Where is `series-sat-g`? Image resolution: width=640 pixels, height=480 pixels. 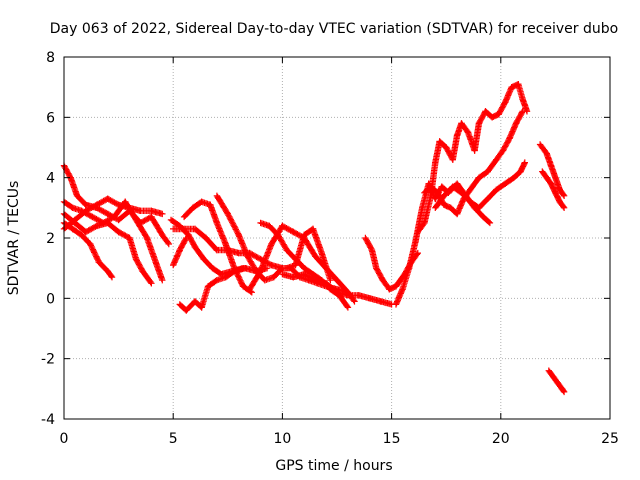
series-sat-g is located at coordinates (180, 251).